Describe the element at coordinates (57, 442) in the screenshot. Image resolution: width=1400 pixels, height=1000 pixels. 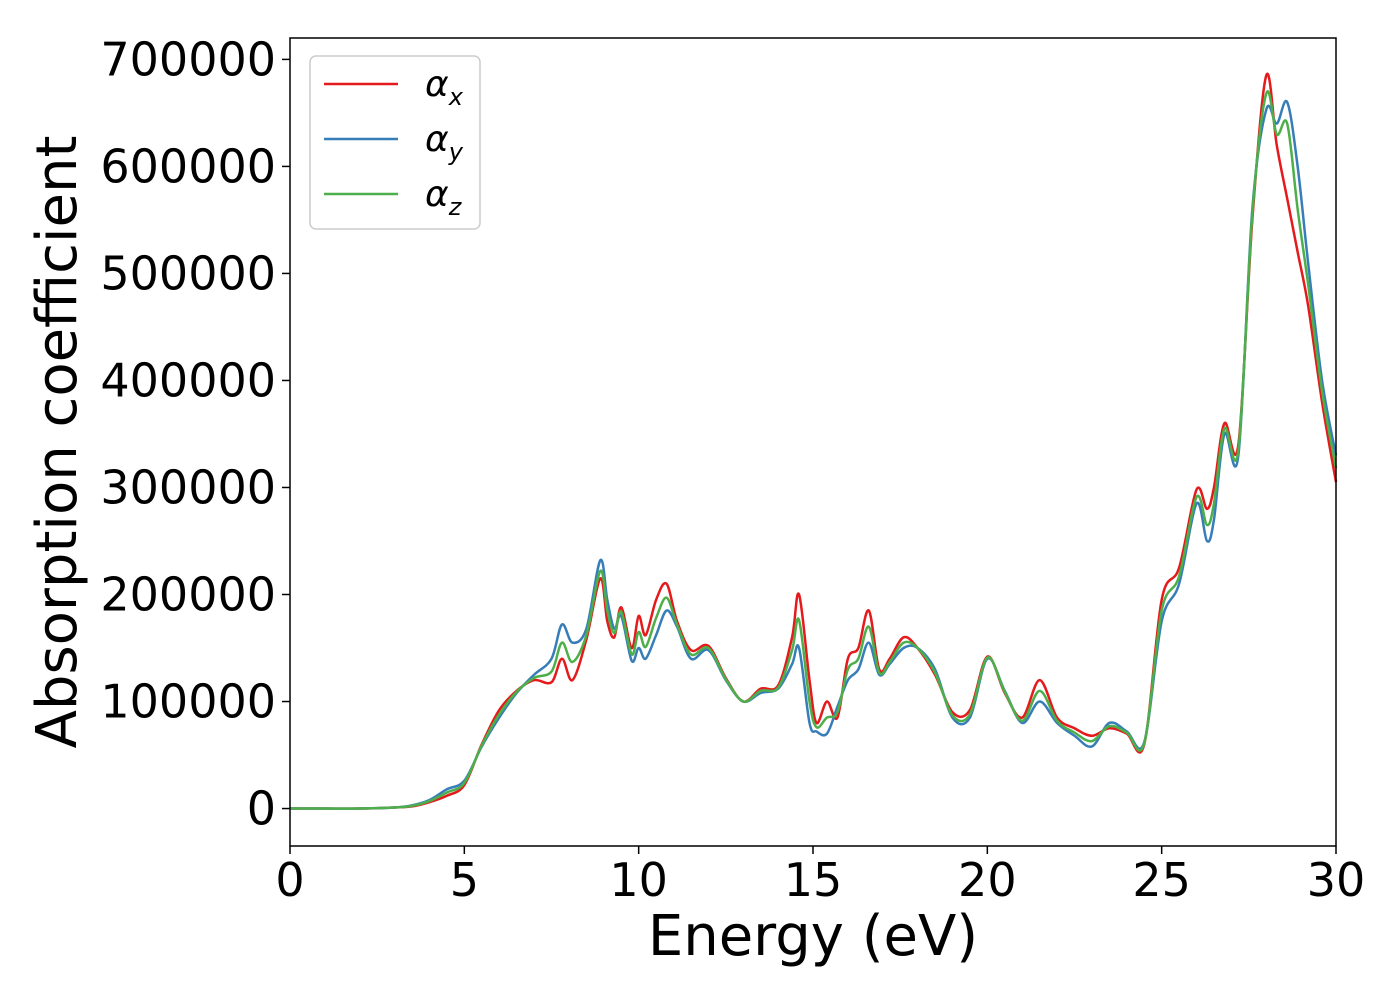
I see `y-axis-label: Absorption coefficient` at that location.